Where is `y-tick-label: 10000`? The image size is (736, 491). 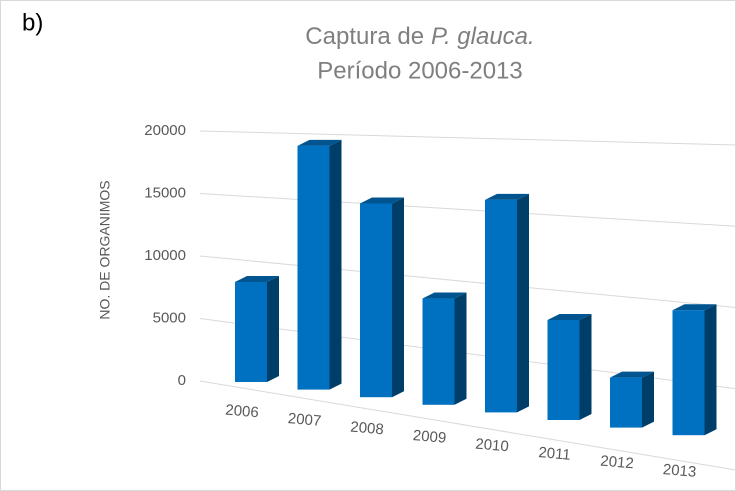
y-tick-label: 10000 is located at coordinates (165, 255).